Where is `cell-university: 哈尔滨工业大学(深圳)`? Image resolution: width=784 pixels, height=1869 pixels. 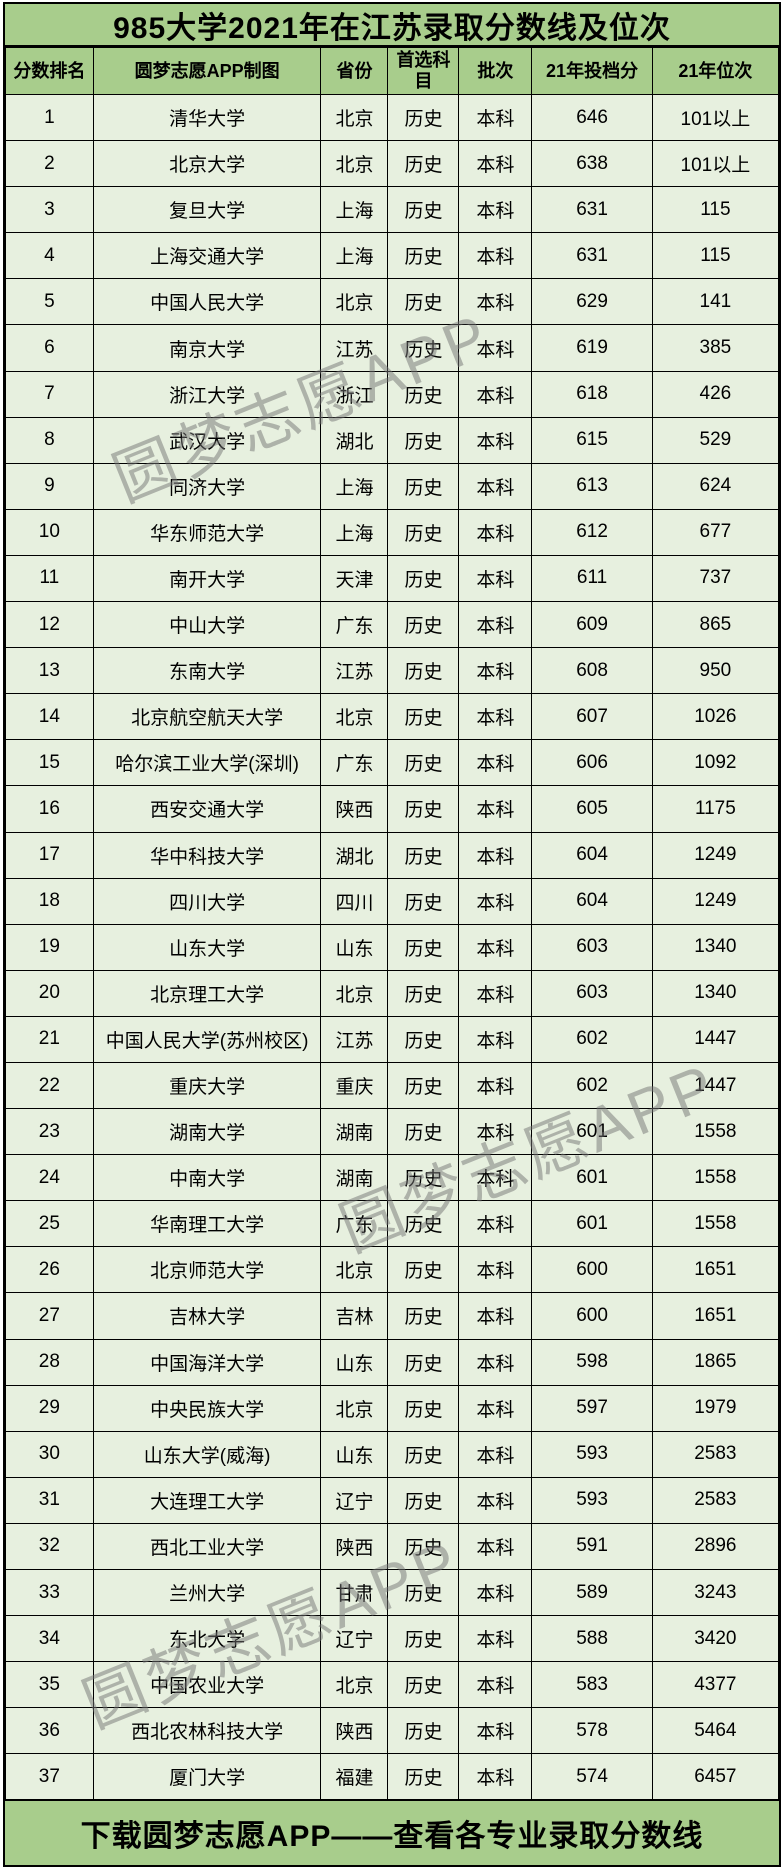 cell-university: 哈尔滨工业大学(深圳) is located at coordinates (207, 763).